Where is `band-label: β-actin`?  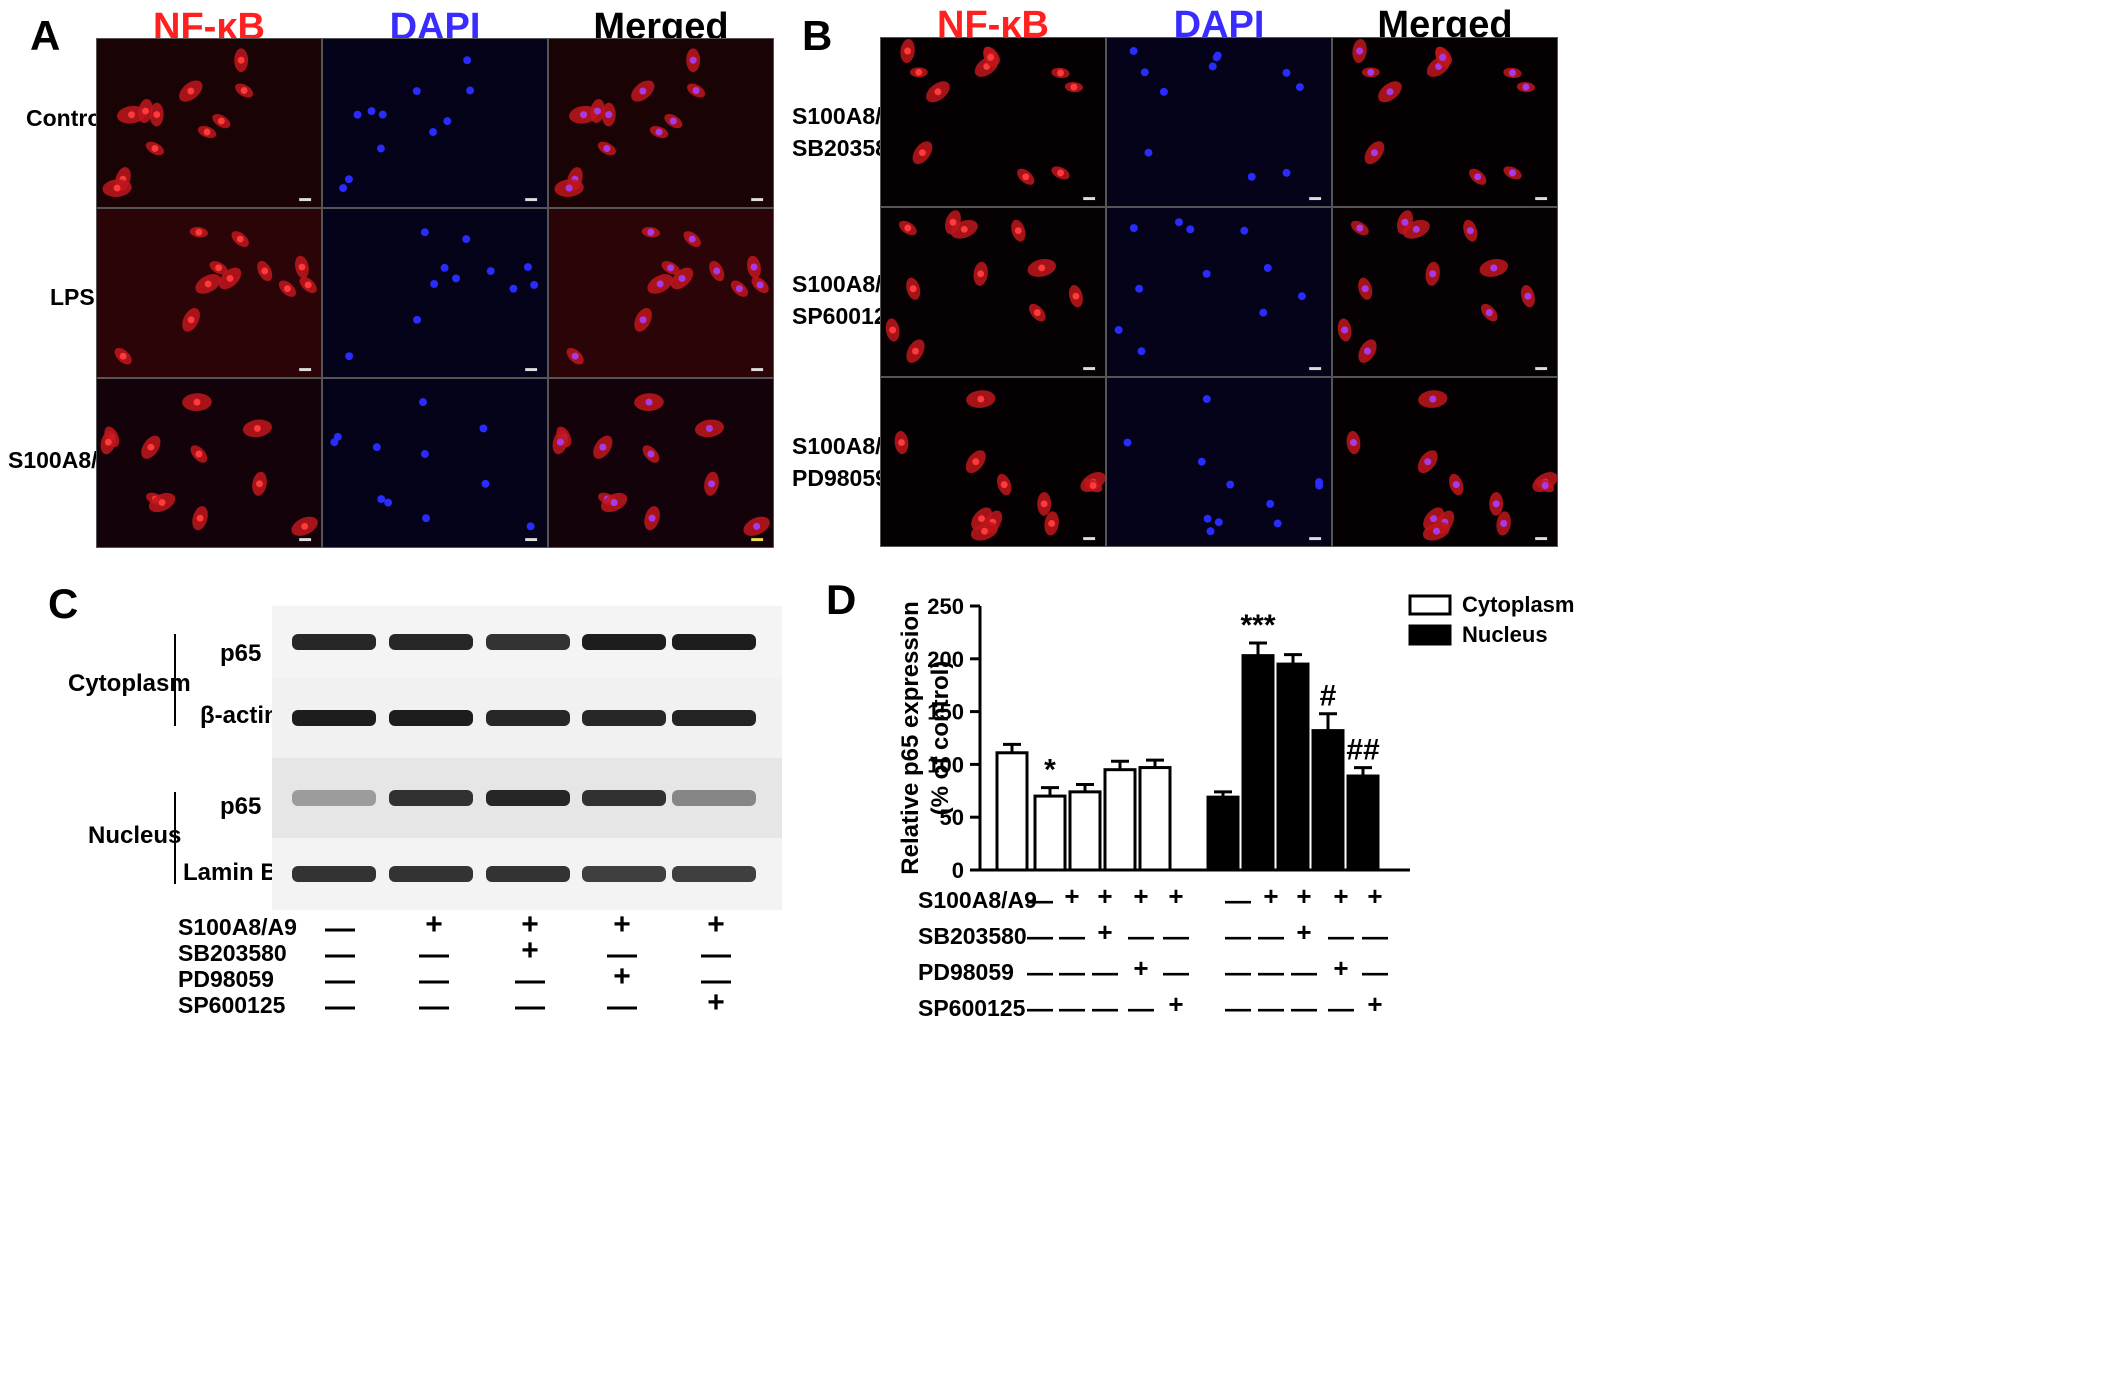
band-label: β-actin is located at coordinates (239, 715).